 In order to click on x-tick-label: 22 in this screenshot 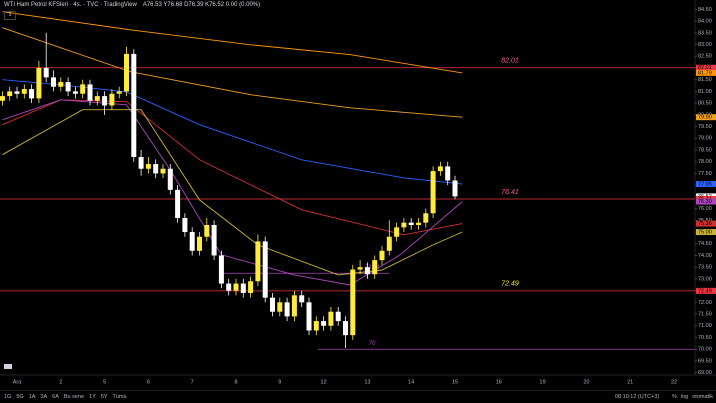, I will do `click(674, 382)`.